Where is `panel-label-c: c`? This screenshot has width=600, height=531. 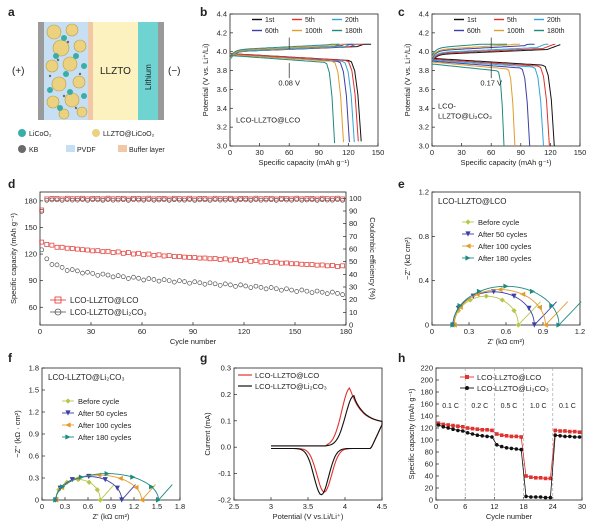
panel-label-c: c is located at coordinates (401, 12).